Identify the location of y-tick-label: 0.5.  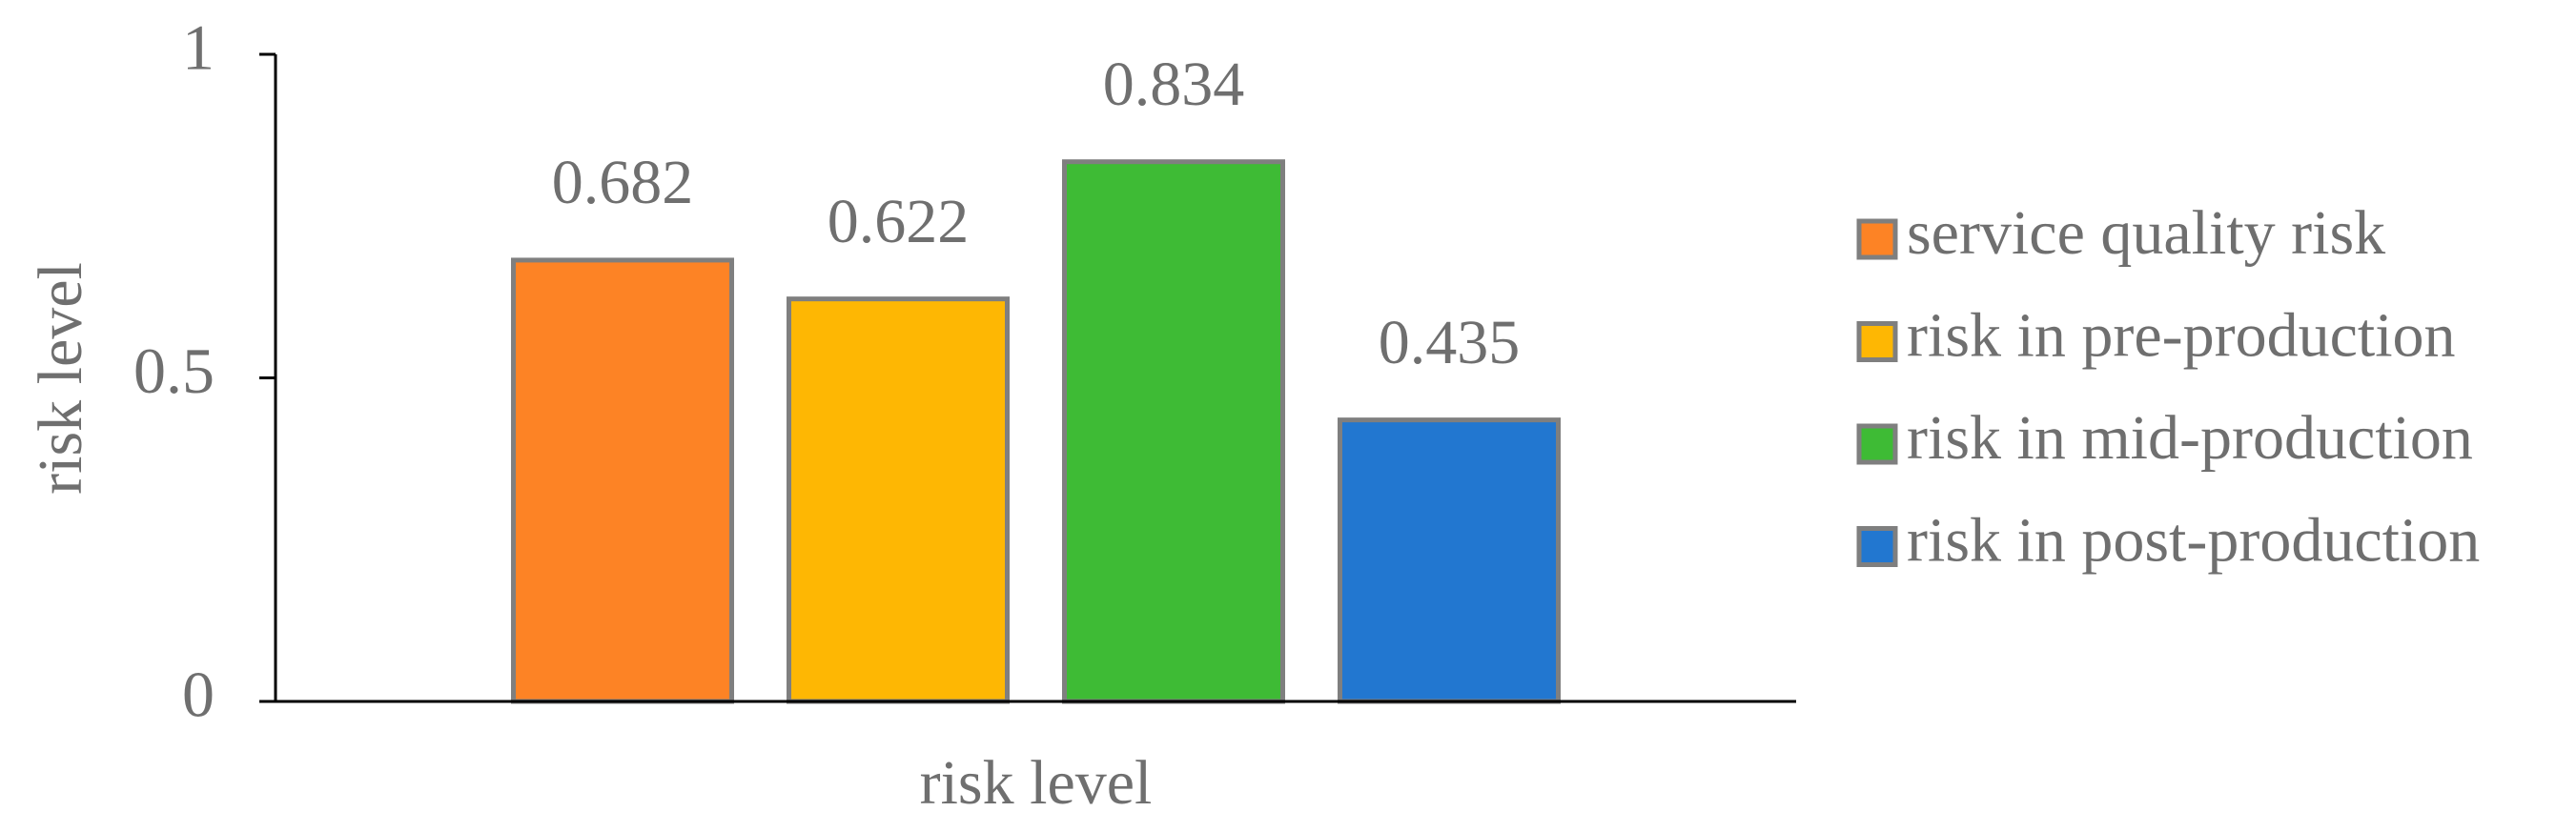
(174, 371).